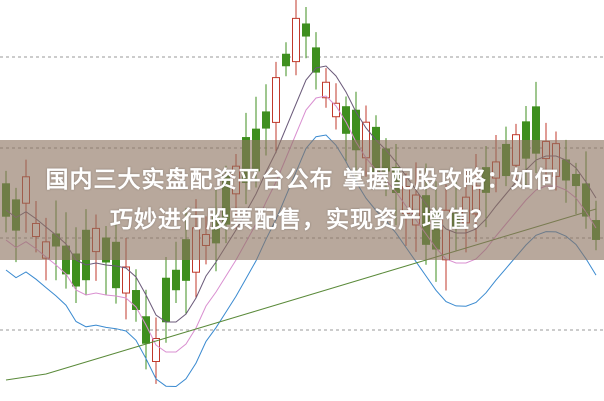  Describe the element at coordinates (302, 180) in the screenshot. I see `headline-line-1: 国内三大实盘配资平台公布 掌握配股攻略：如何` at that location.